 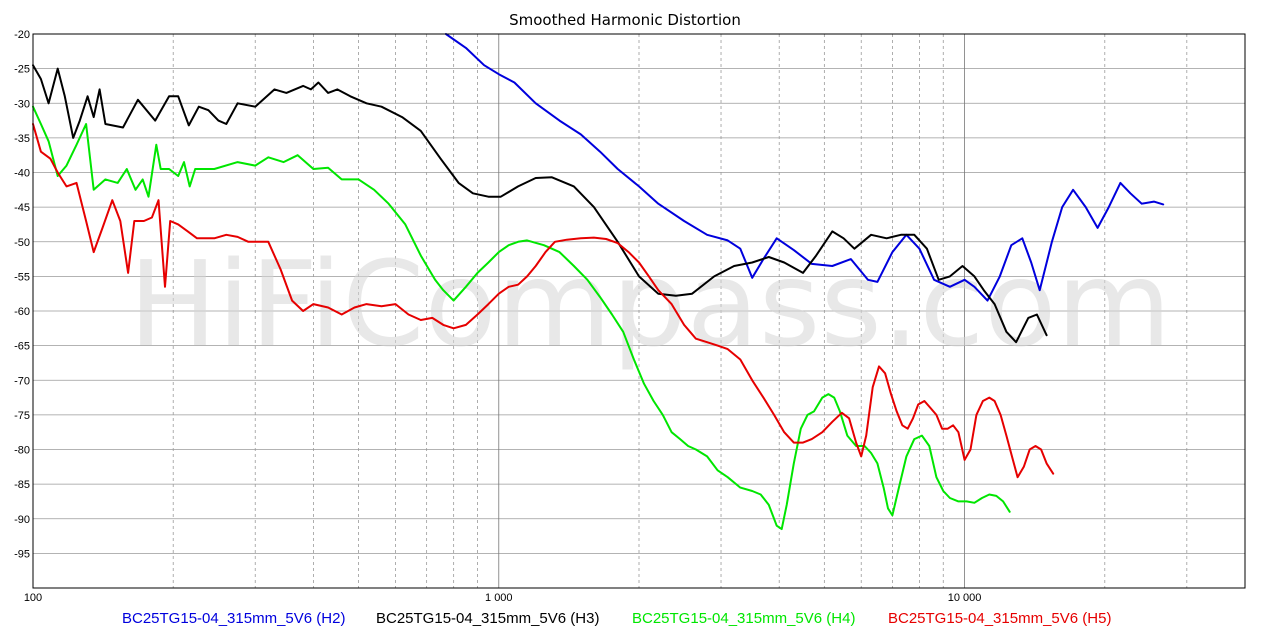 What do you see at coordinates (22, 35) in the screenshot?
I see `y-tick-label: -20` at bounding box center [22, 35].